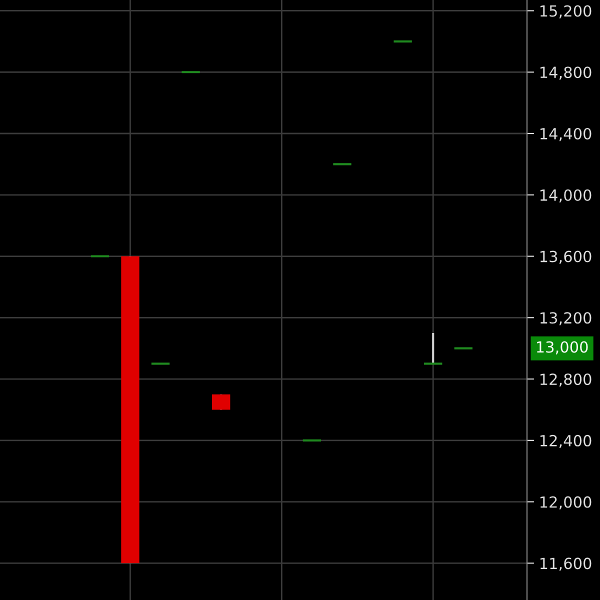 This screenshot has height=600, width=600. Describe the element at coordinates (566, 257) in the screenshot. I see `y-tick-label: 13,600` at that location.